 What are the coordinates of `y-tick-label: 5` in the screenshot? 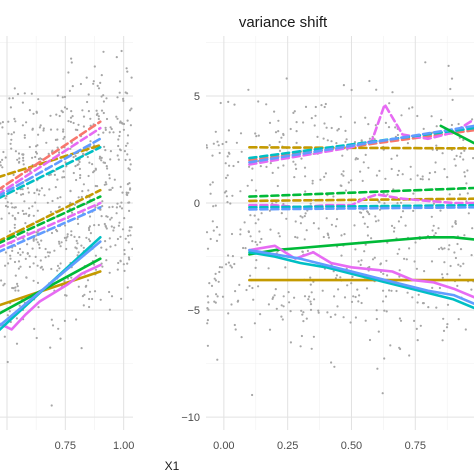 It's located at (197, 97).